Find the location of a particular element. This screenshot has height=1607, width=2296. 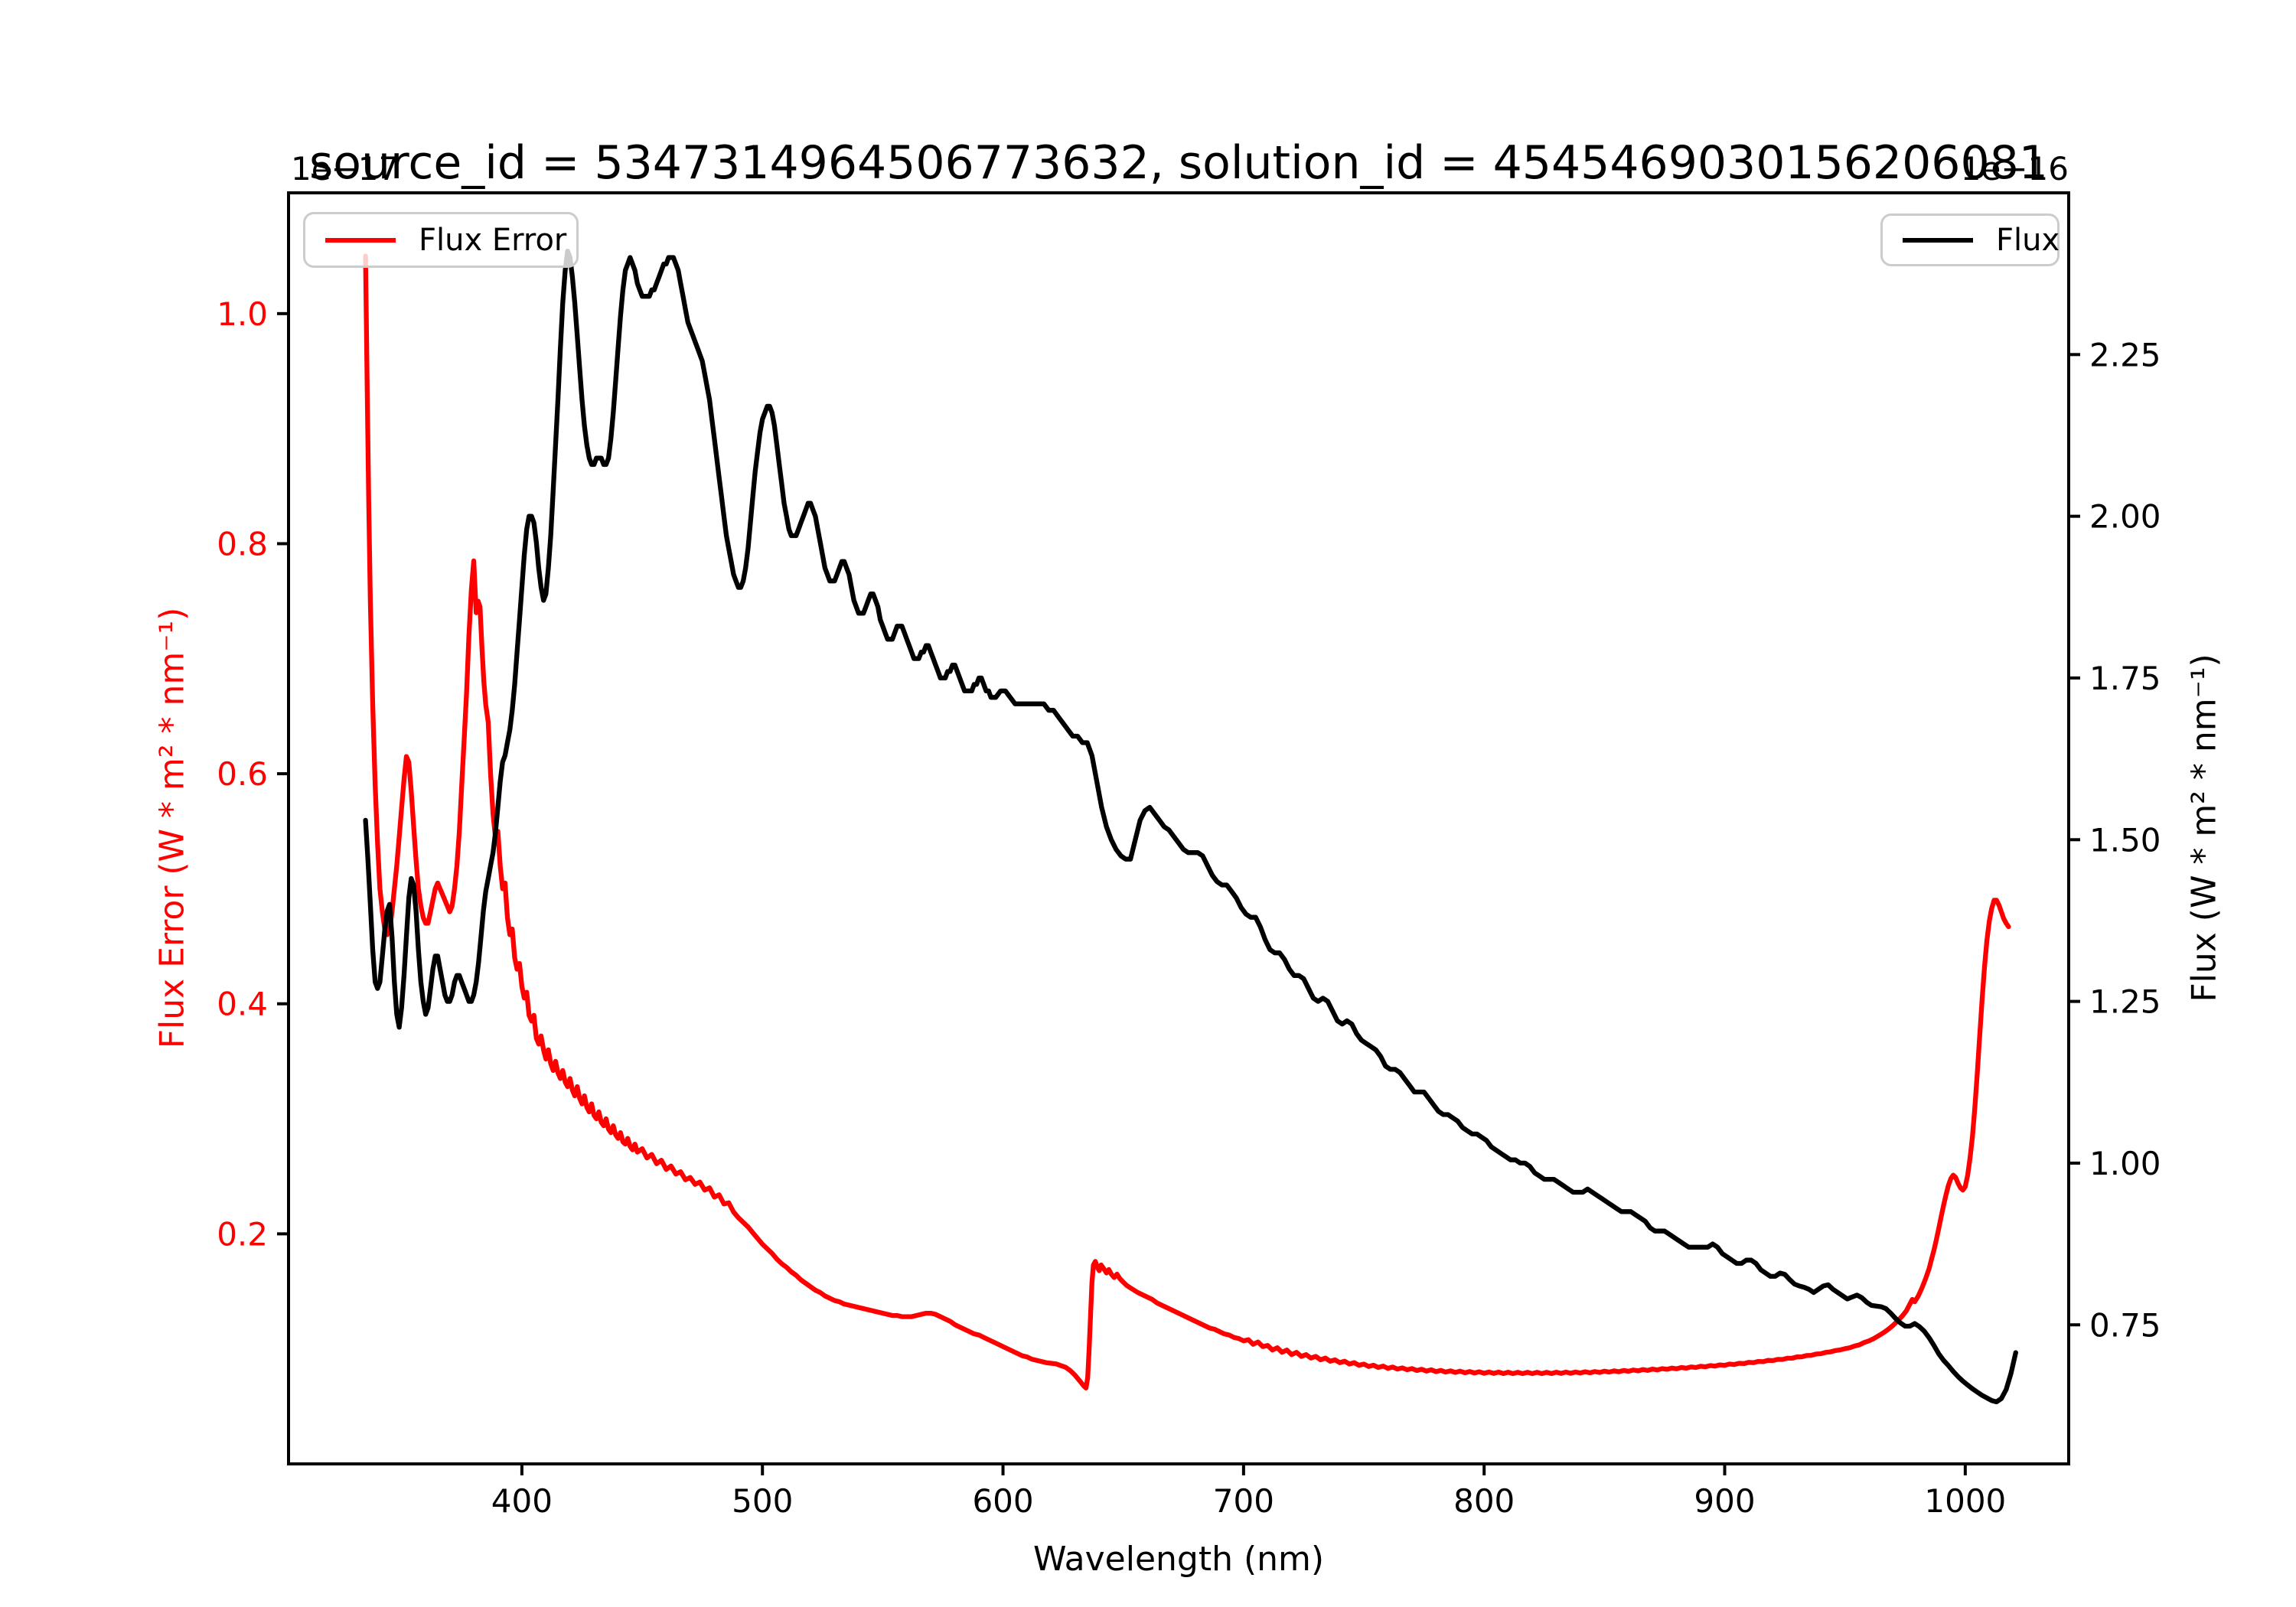

right-y-tick-label: 1.75 is located at coordinates (2125, 678).